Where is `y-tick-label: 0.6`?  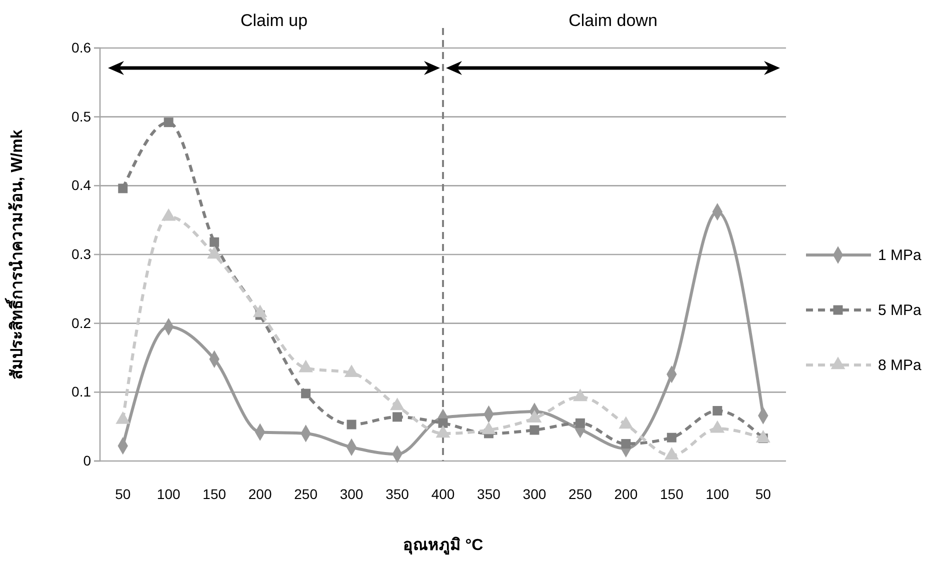
y-tick-label: 0.6 is located at coordinates (82, 47).